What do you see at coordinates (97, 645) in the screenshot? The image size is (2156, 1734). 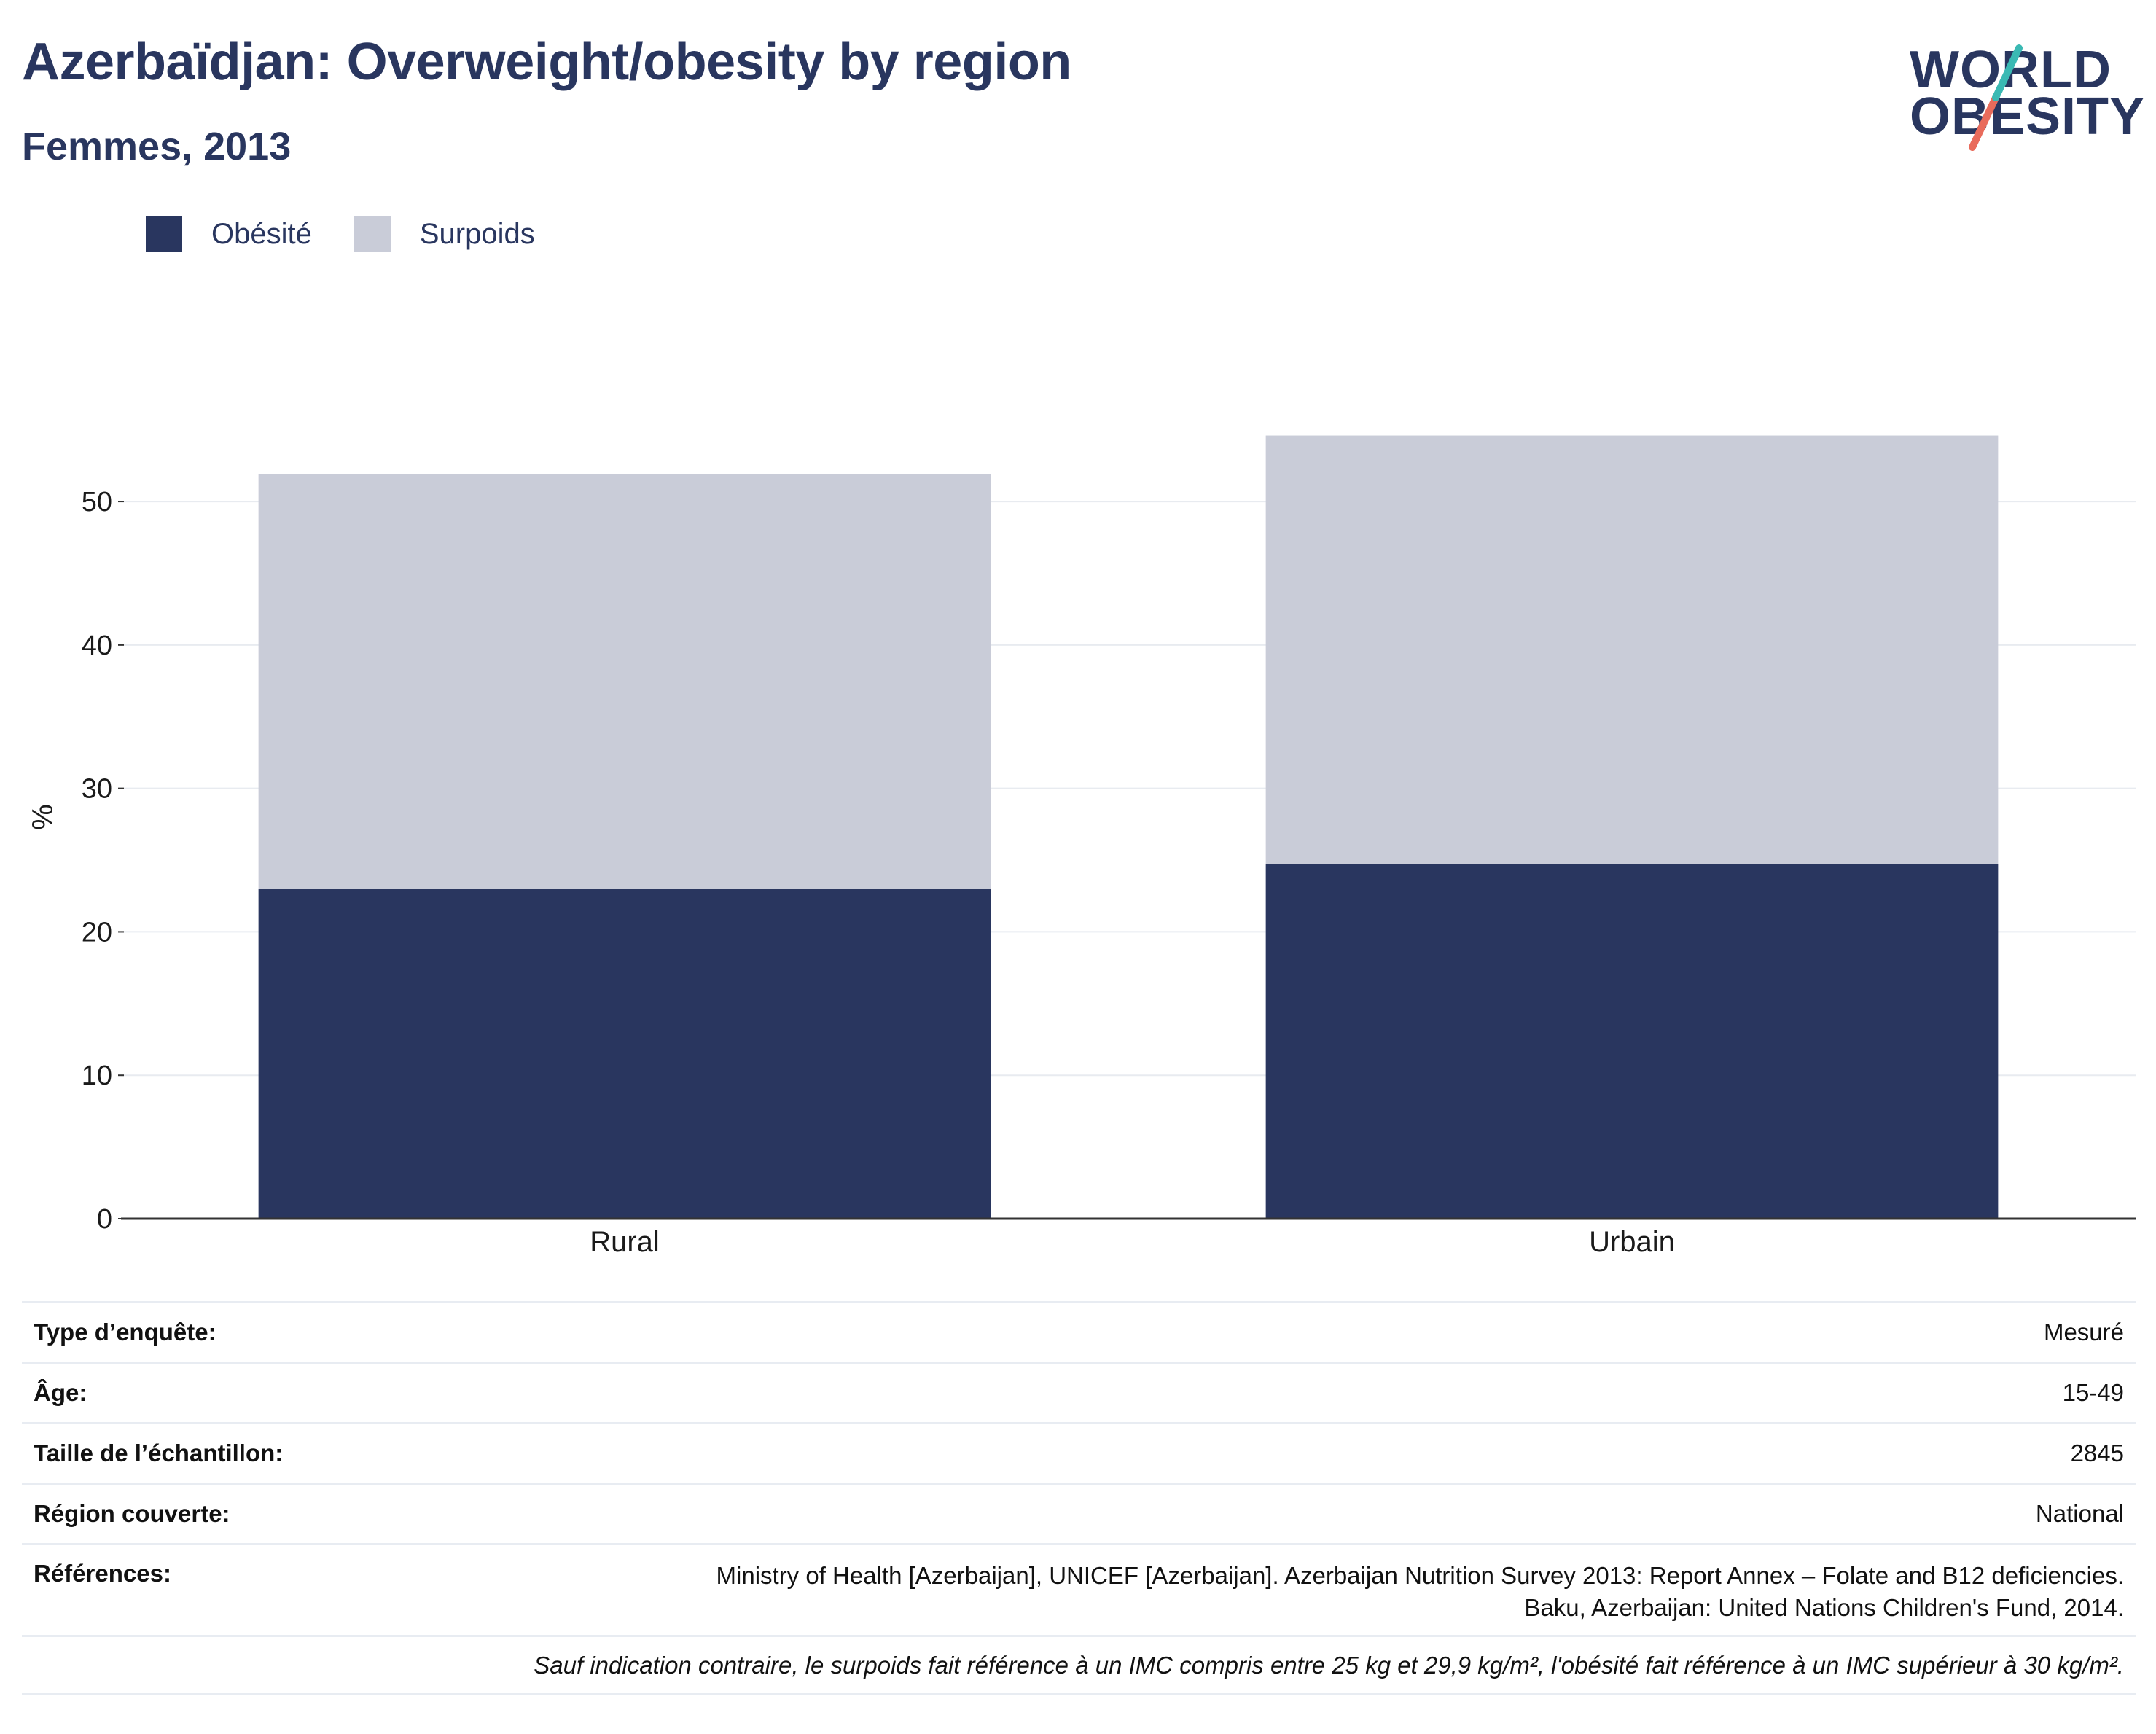 I see `y-tick-label: 40` at bounding box center [97, 645].